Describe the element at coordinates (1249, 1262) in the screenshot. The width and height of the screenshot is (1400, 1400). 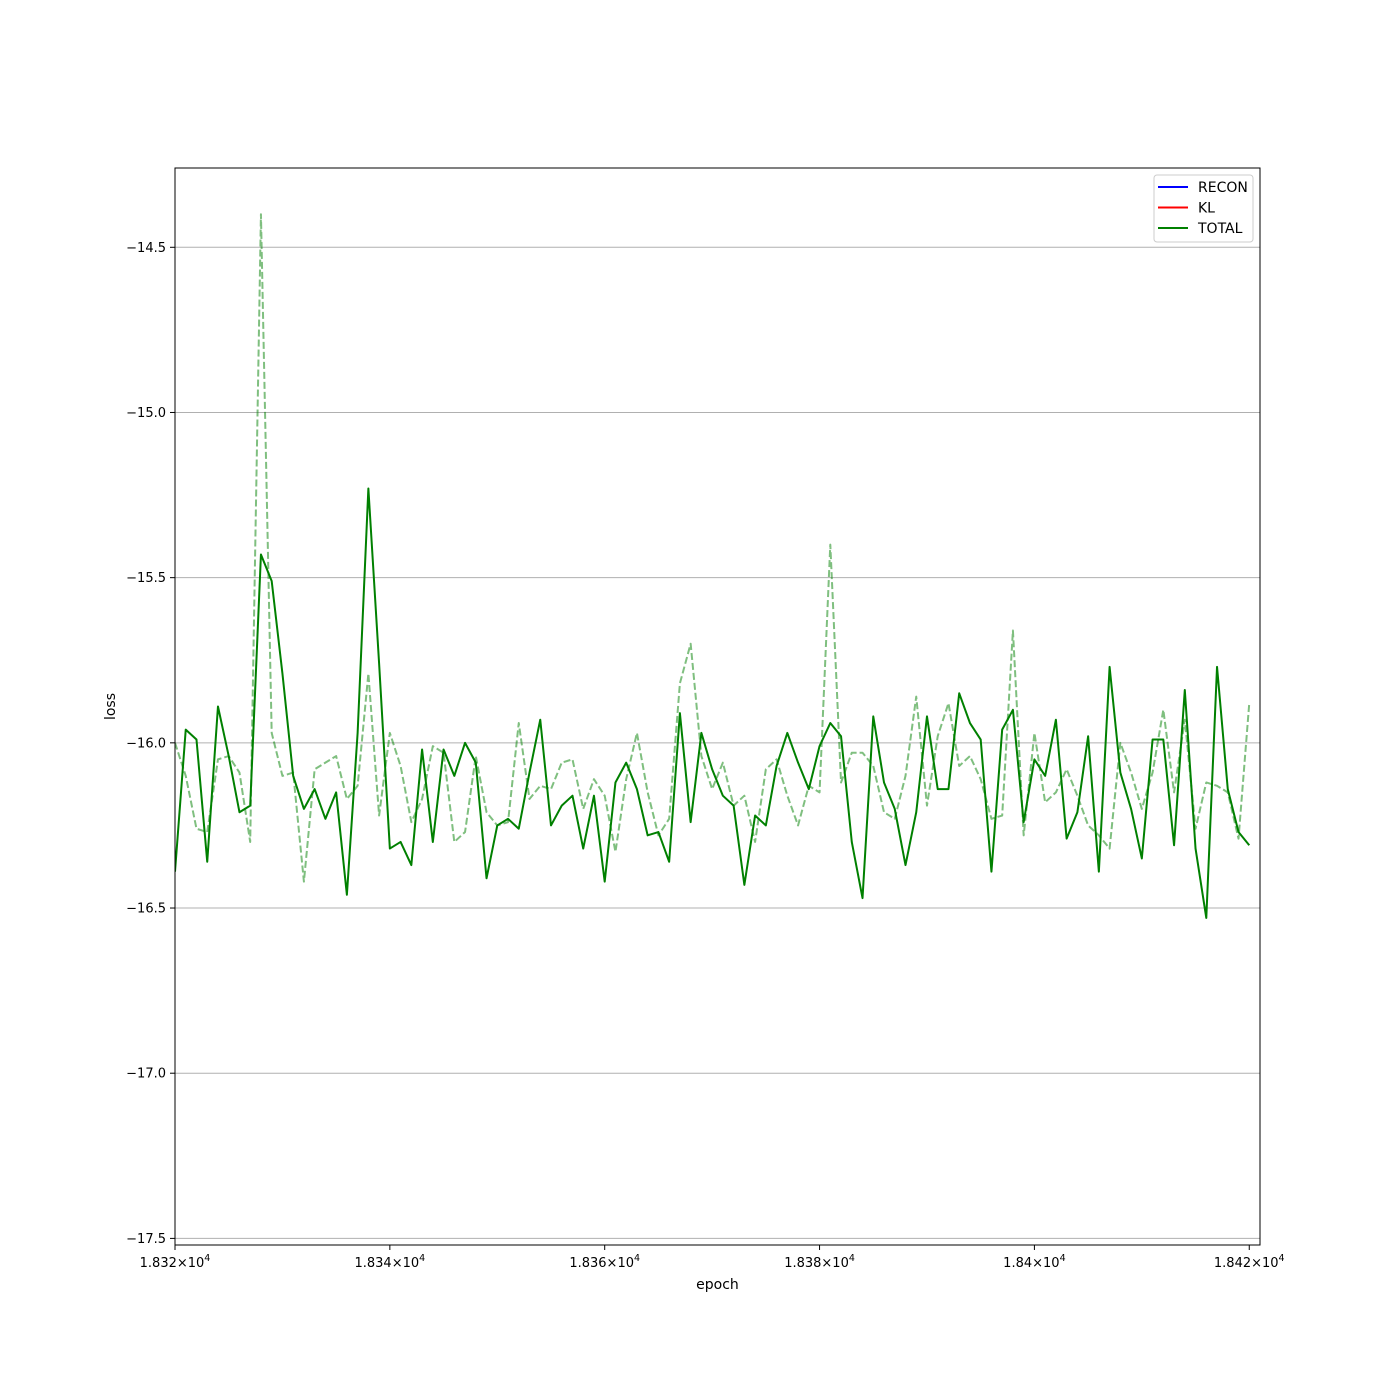
I see `x-tick-label: 1.842×104` at that location.